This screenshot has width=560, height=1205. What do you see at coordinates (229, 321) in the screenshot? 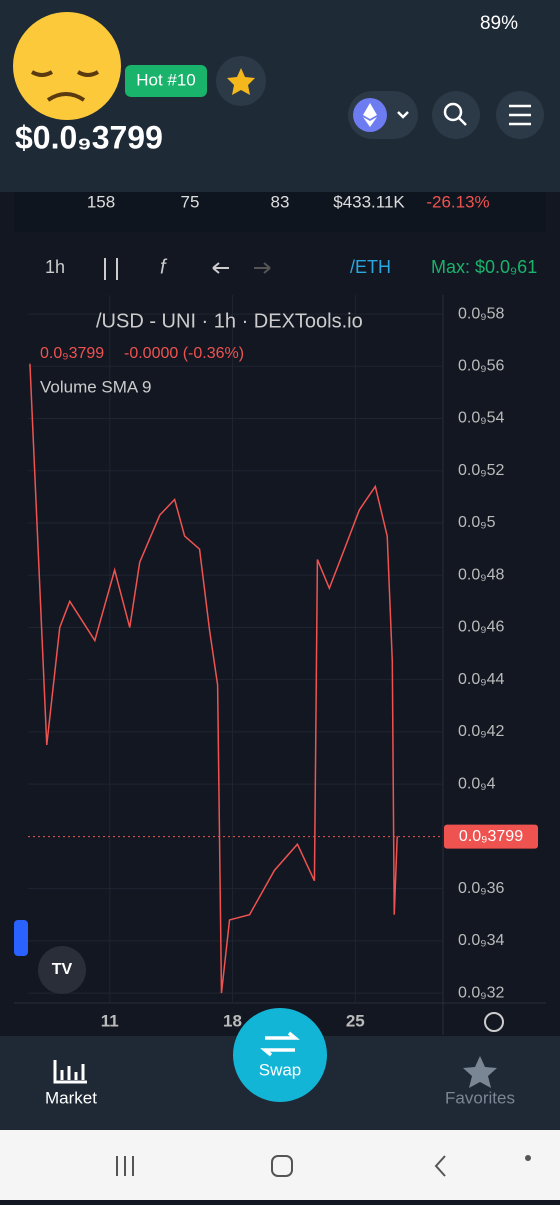
I see `chart-title: /USD - UNI · 1h · DEXTools.io` at bounding box center [229, 321].